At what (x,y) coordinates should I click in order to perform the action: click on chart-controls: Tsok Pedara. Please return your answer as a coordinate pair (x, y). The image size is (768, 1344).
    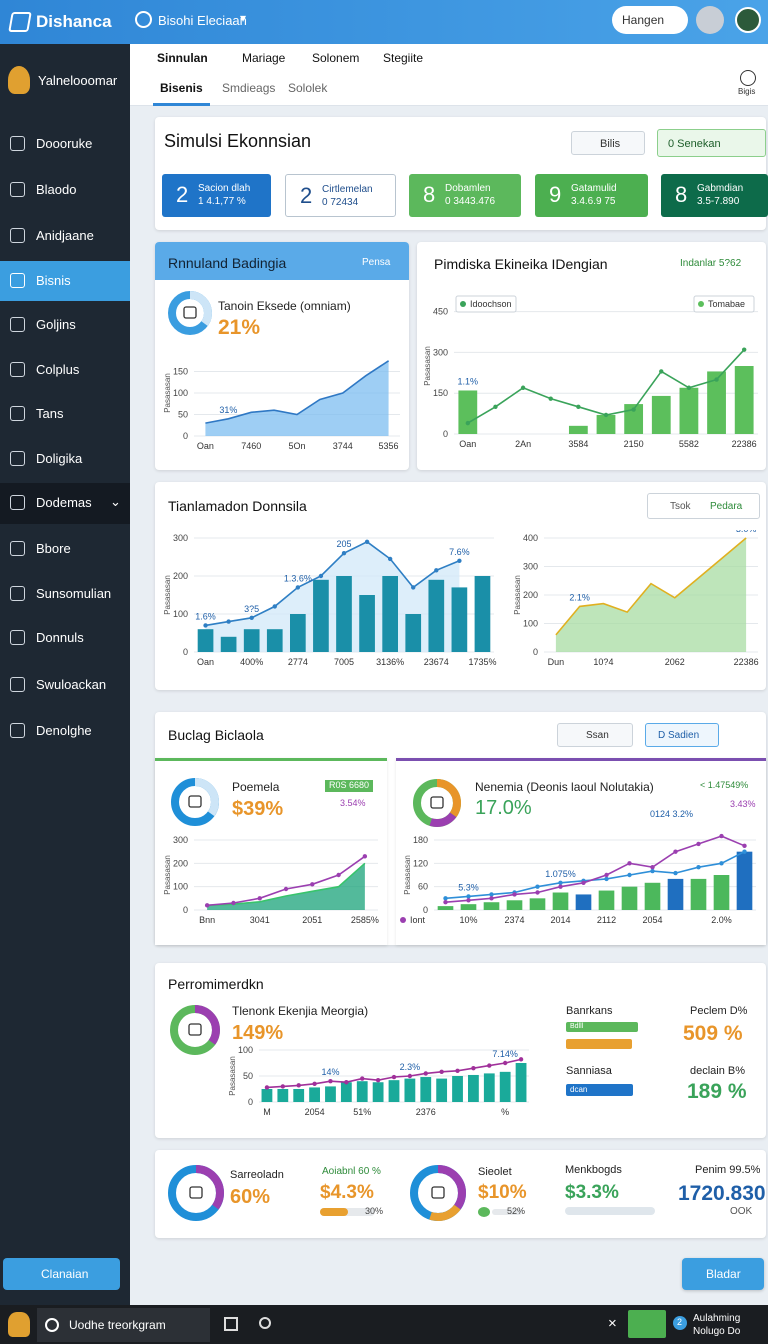
    Looking at the image, I should click on (703, 506).